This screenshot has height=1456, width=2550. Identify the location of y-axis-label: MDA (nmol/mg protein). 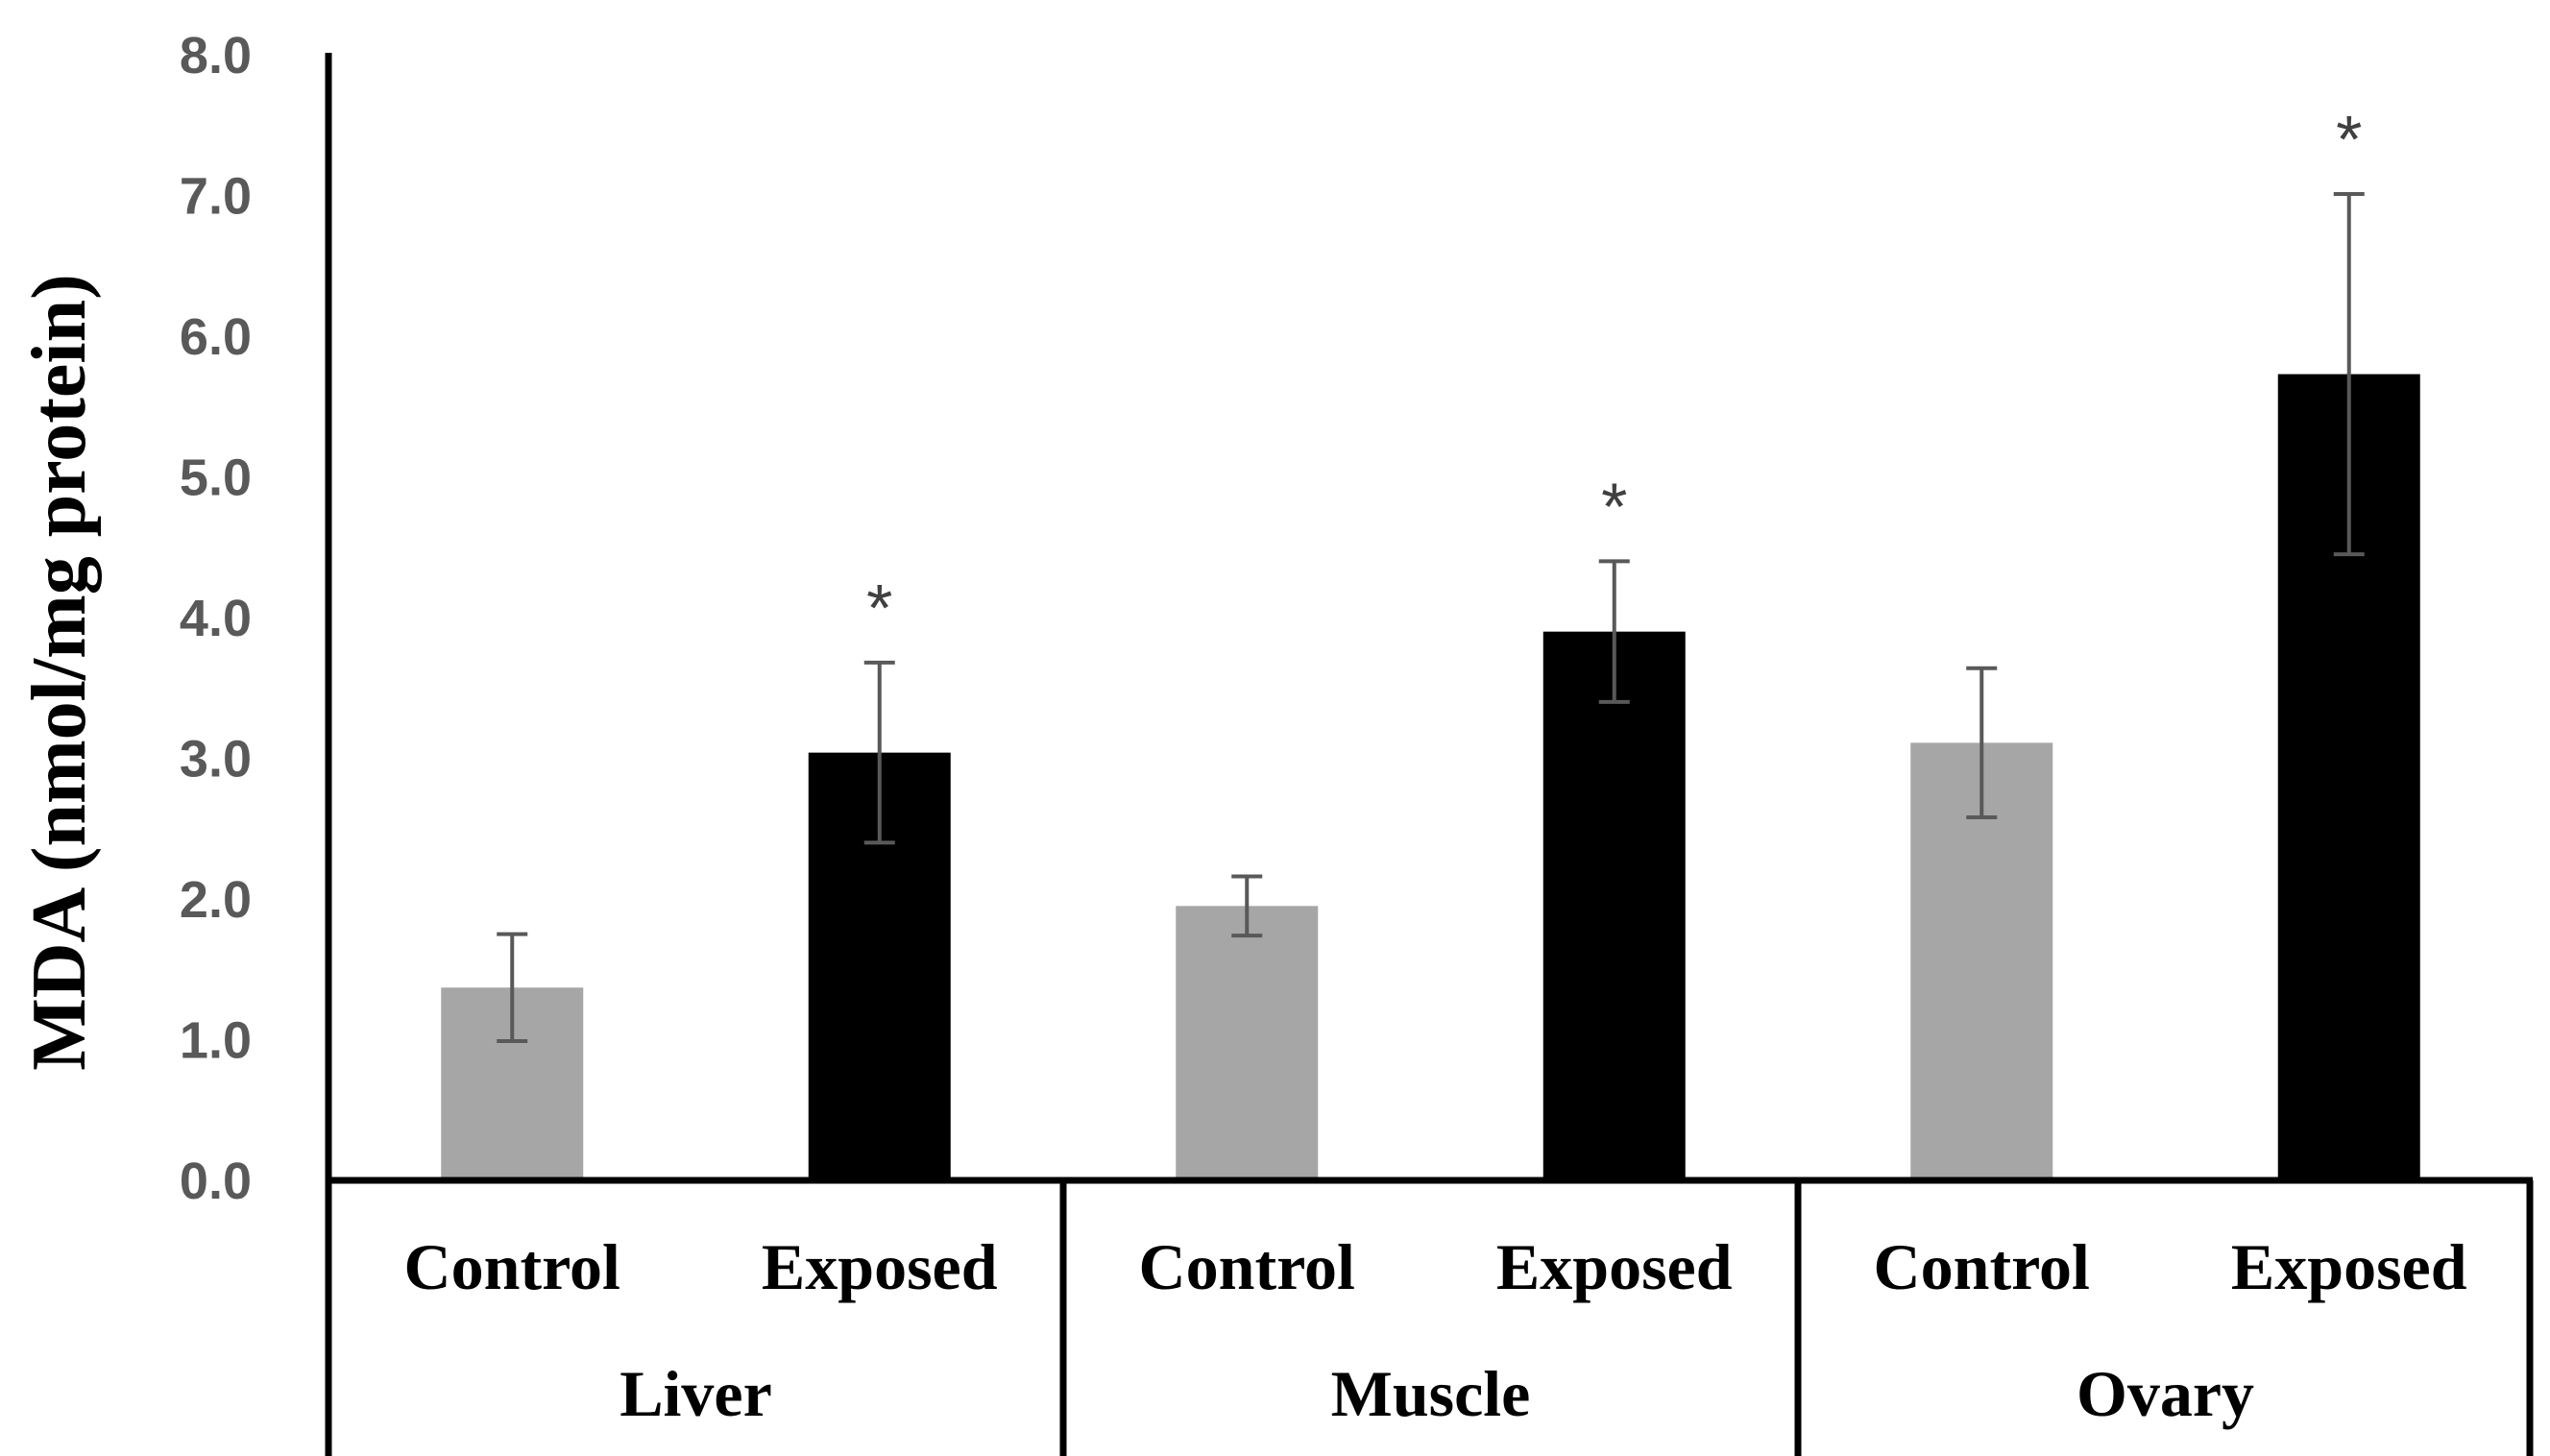
(60, 673).